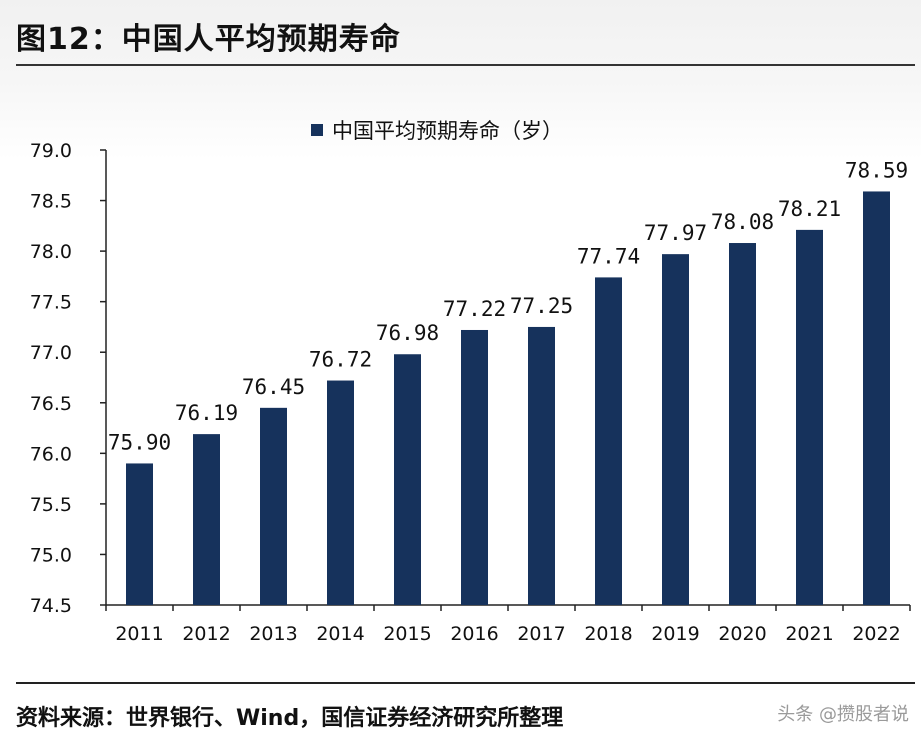 The image size is (921, 739). What do you see at coordinates (809, 209) in the screenshot?
I see `data-label: 78.21` at bounding box center [809, 209].